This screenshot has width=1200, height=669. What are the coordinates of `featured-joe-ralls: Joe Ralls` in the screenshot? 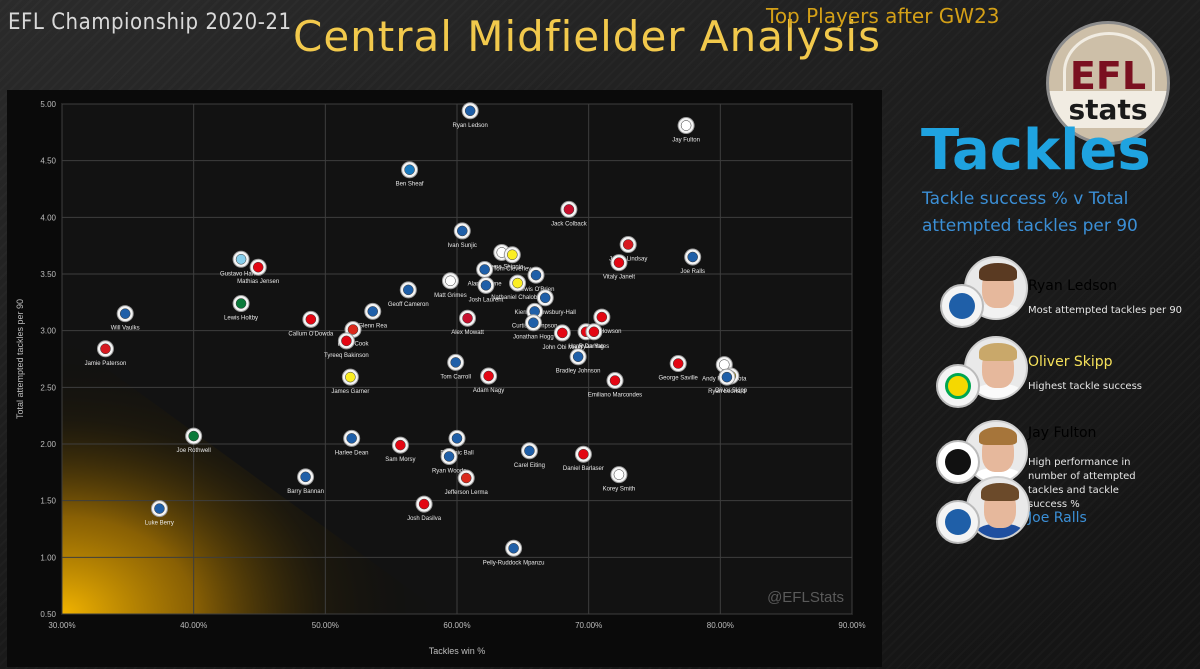 It's located at (1063, 510).